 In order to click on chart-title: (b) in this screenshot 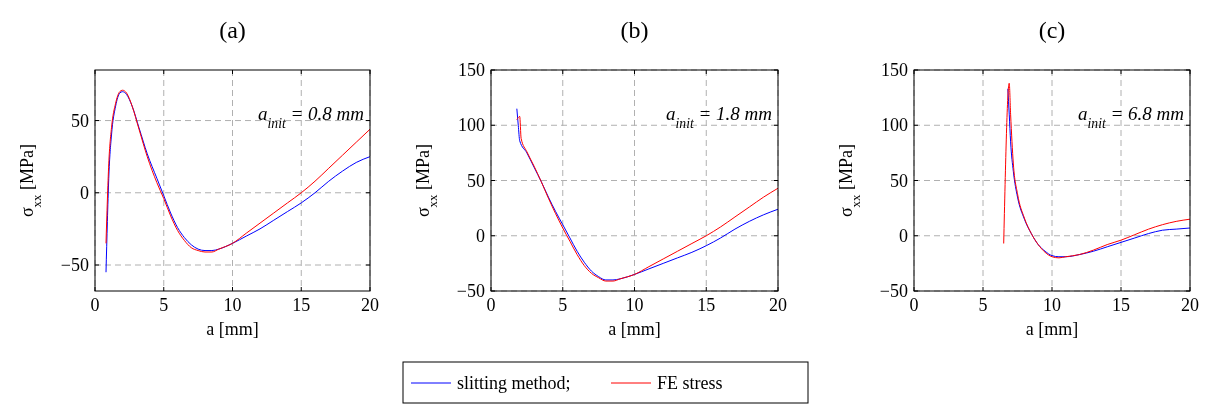, I will do `click(634, 30)`.